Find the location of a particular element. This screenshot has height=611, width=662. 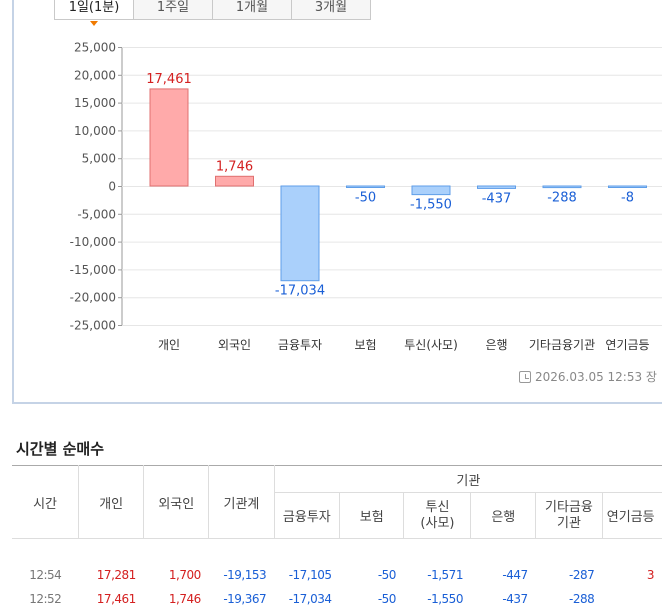

cell-value: -1,550 is located at coordinates (445, 599).